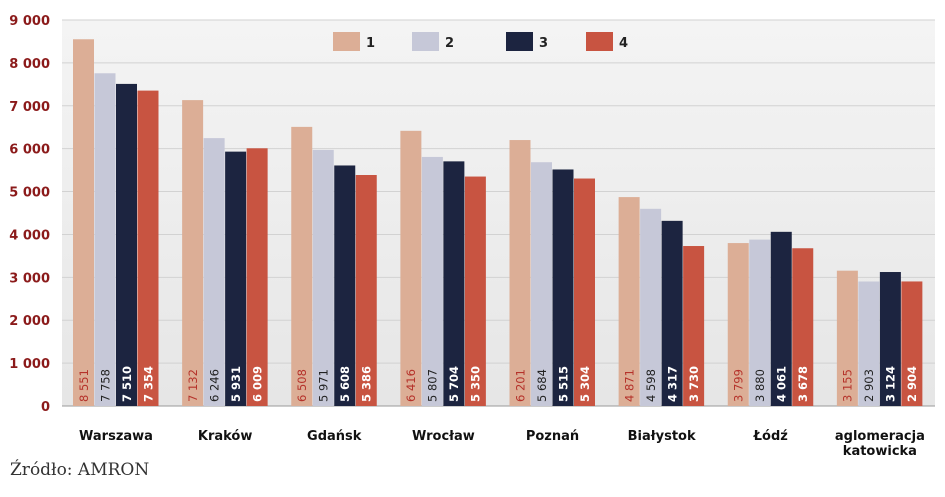 Image resolution: width=945 pixels, height=497 pixels. I want to click on y-tick-label: 3 000, so click(29, 278).